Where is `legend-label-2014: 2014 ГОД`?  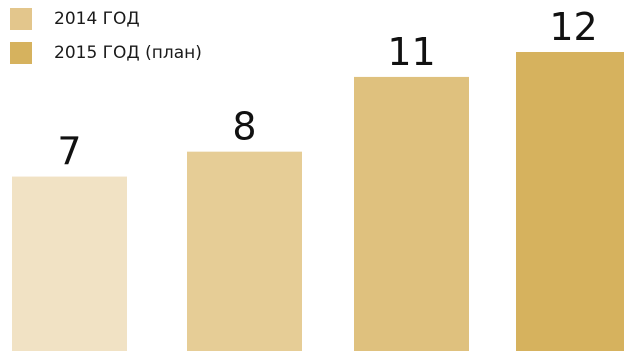
legend-label-2014: 2014 ГОД is located at coordinates (97, 19).